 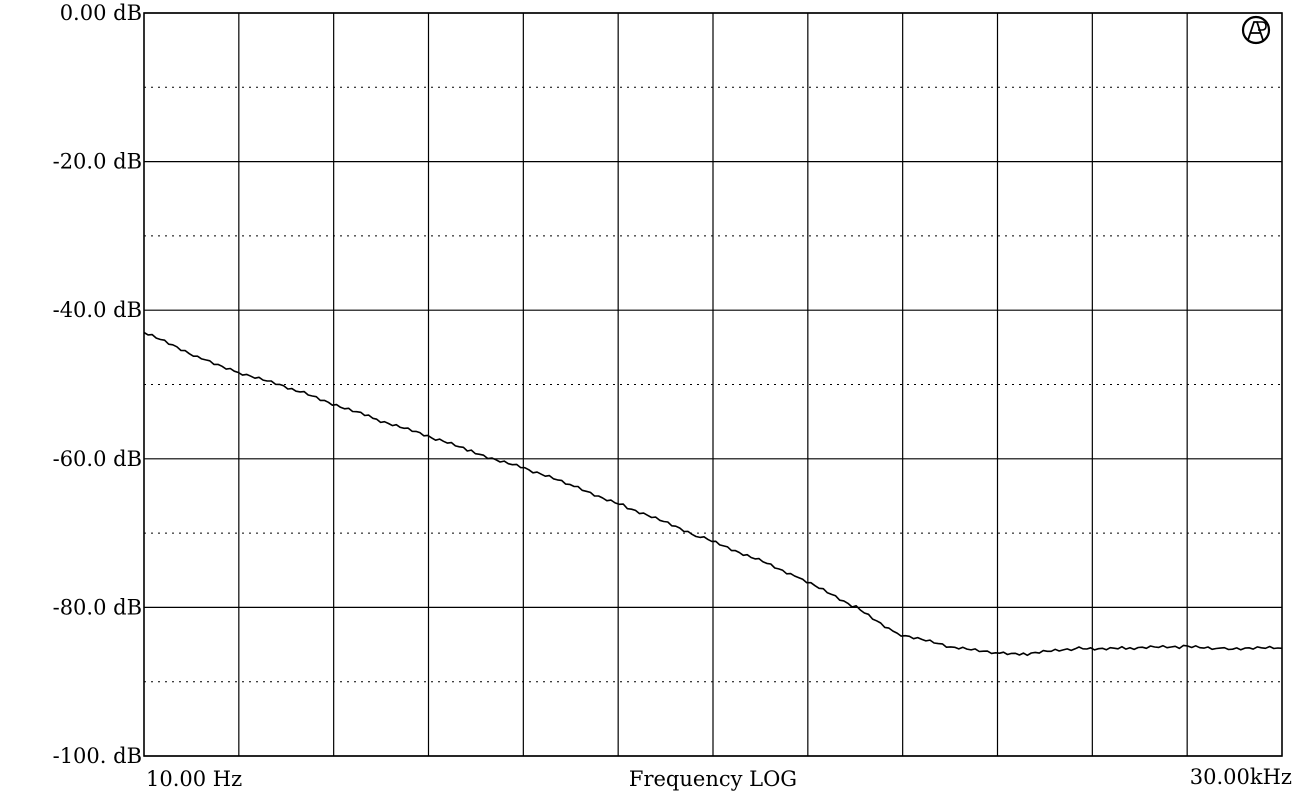 I want to click on x-axis-label: Frequency LOG, so click(x=713, y=779).